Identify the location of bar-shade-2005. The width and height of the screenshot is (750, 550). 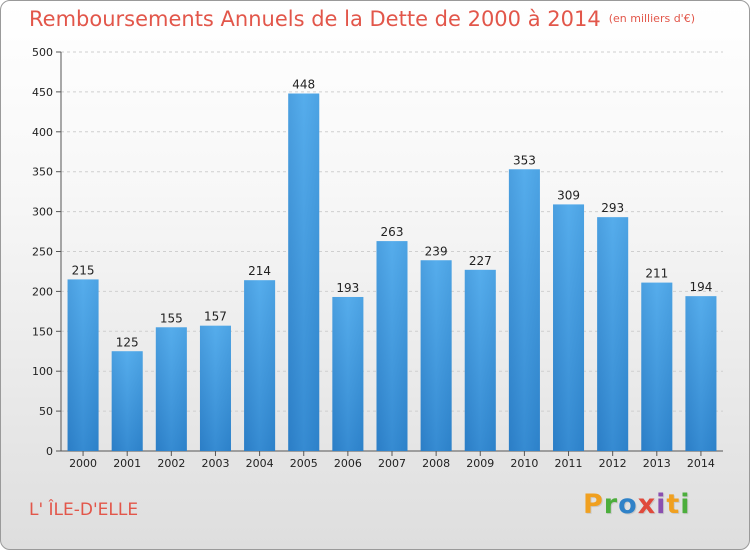
(304, 272).